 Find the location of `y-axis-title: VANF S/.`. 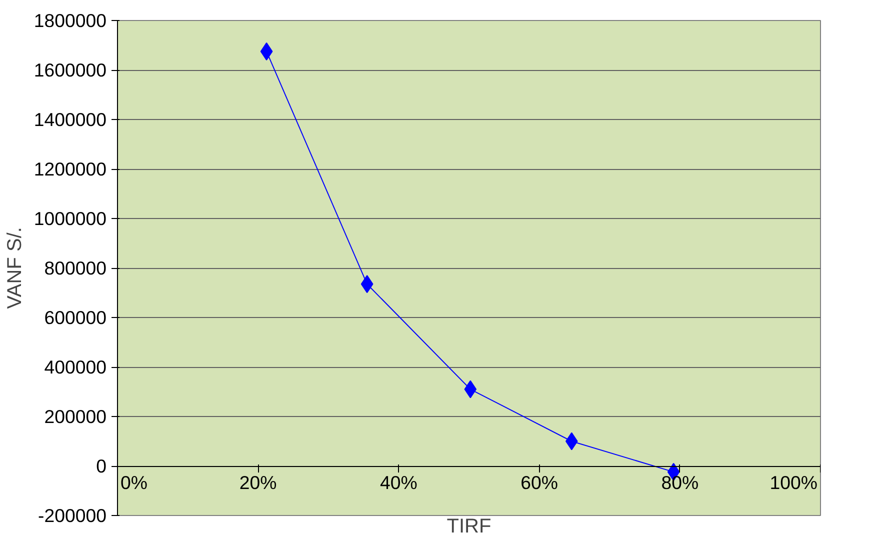

y-axis-title: VANF S/. is located at coordinates (15, 268).